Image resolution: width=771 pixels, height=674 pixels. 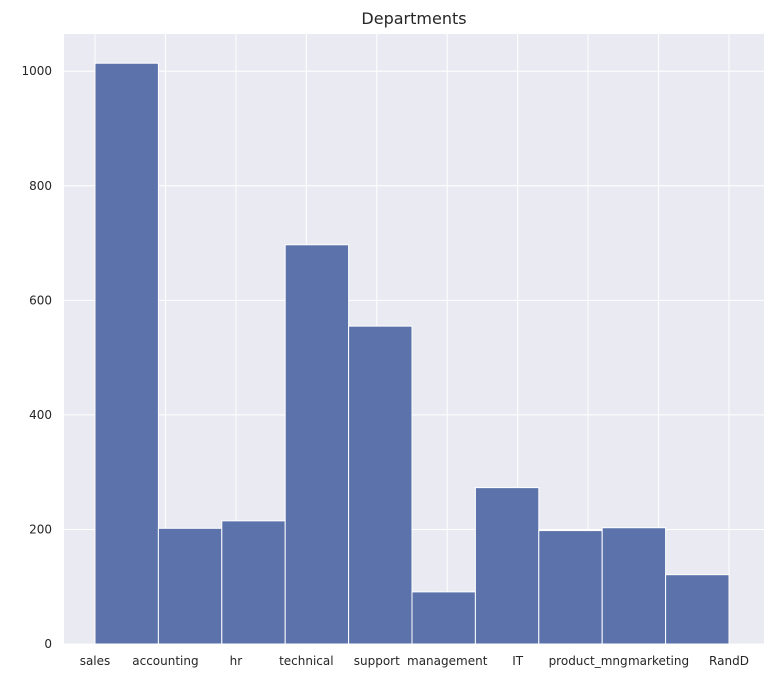 I want to click on bar-technical, so click(x=317, y=444).